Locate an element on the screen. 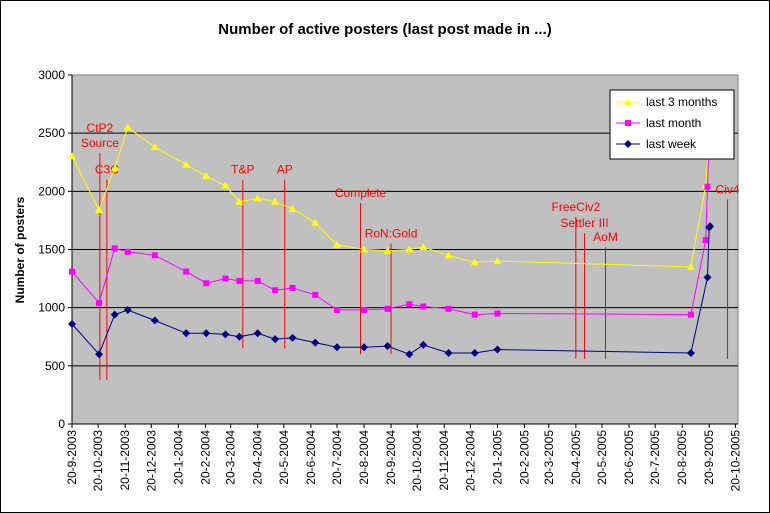  annotation-label: T&P is located at coordinates (242, 170).